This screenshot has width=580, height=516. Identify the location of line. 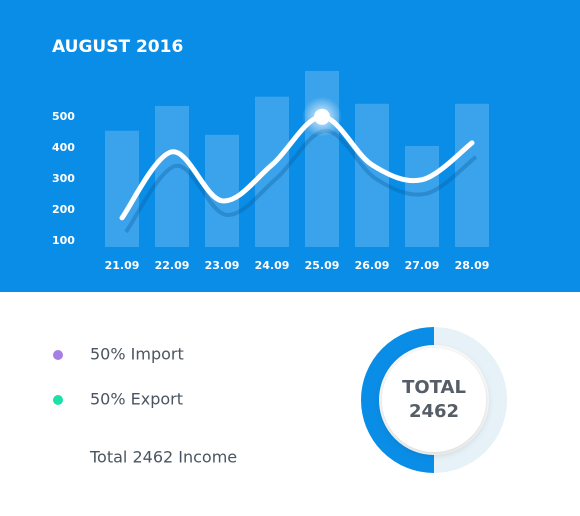
(297, 167).